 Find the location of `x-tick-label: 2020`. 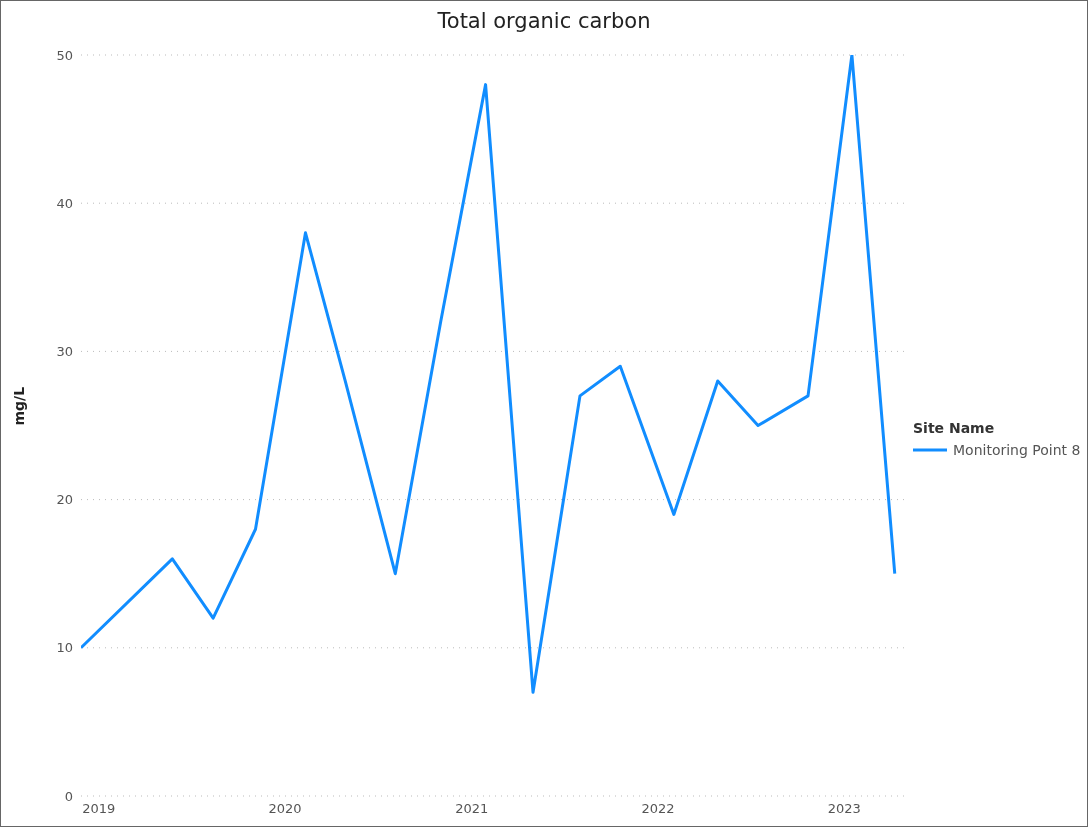

x-tick-label: 2020 is located at coordinates (285, 809).